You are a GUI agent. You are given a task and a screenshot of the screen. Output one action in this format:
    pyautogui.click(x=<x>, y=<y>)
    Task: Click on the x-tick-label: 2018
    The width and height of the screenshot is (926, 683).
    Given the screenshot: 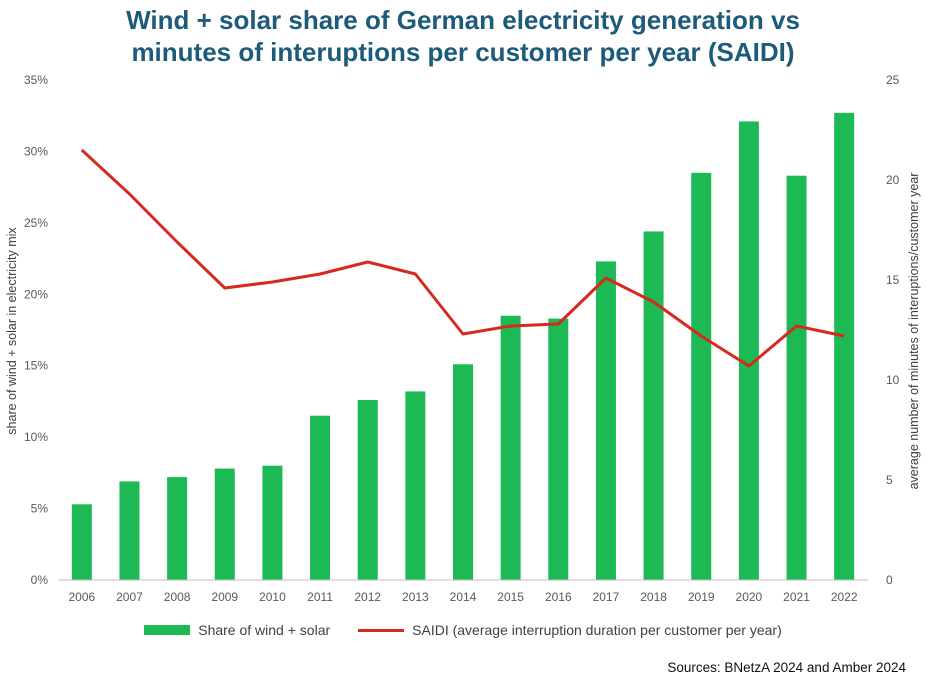 What is the action you would take?
    pyautogui.click(x=653, y=597)
    